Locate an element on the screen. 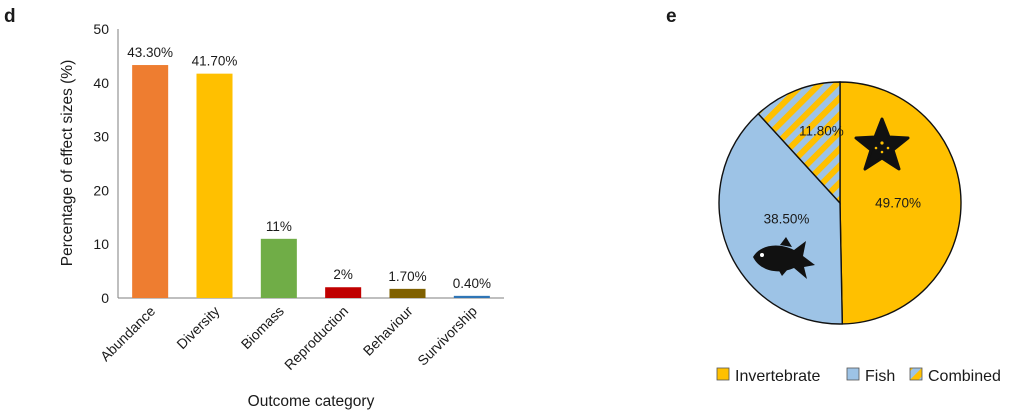 Image resolution: width=1024 pixels, height=413 pixels. y-tick-label: 0 is located at coordinates (105, 298).